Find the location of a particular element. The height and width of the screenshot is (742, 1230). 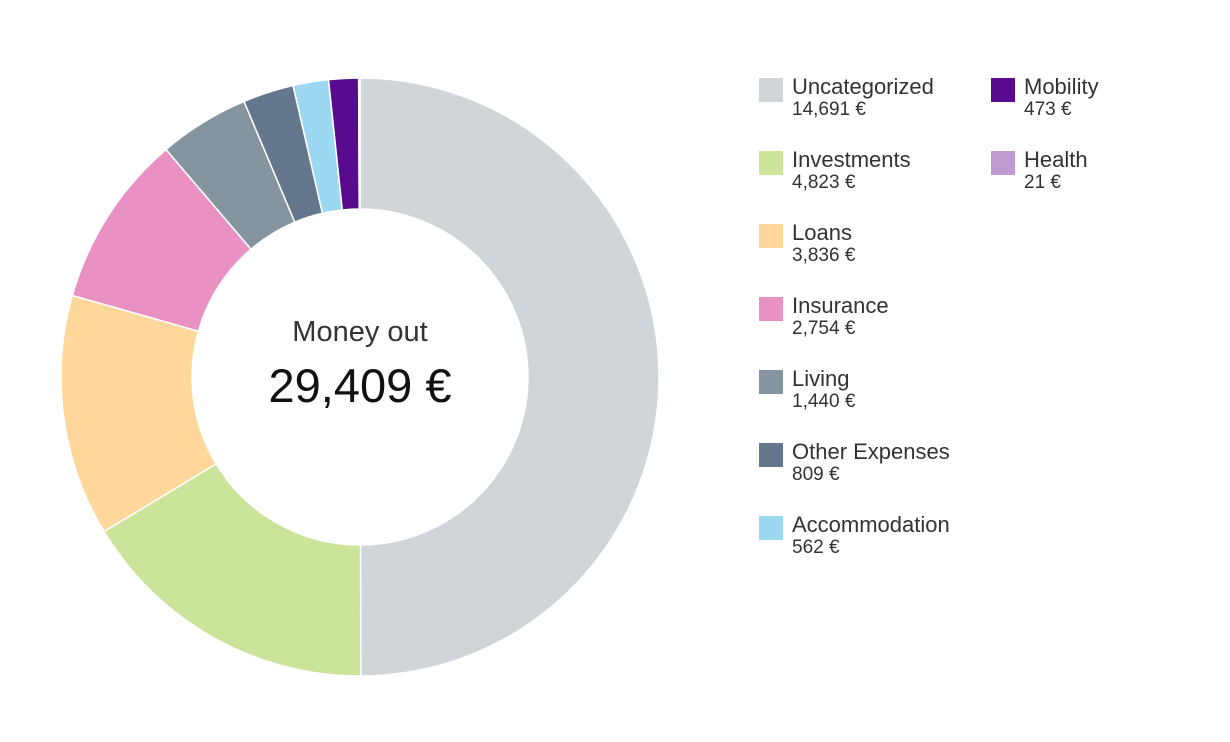

legend-value: 562 € is located at coordinates (816, 547).